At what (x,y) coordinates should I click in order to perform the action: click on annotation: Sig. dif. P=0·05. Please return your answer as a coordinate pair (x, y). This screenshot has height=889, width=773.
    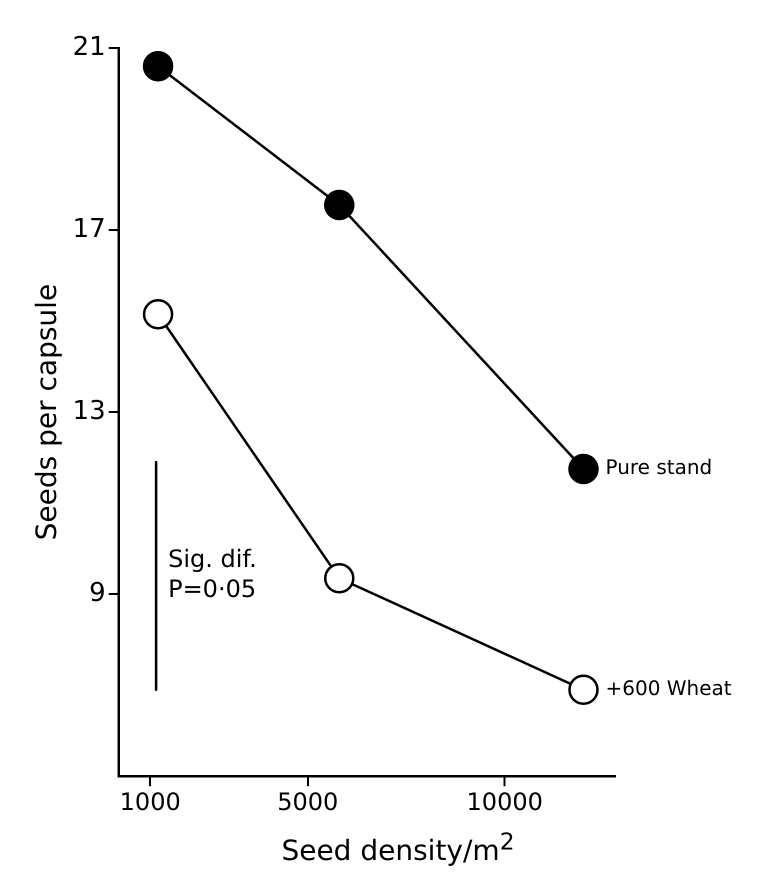
    Looking at the image, I should click on (212, 574).